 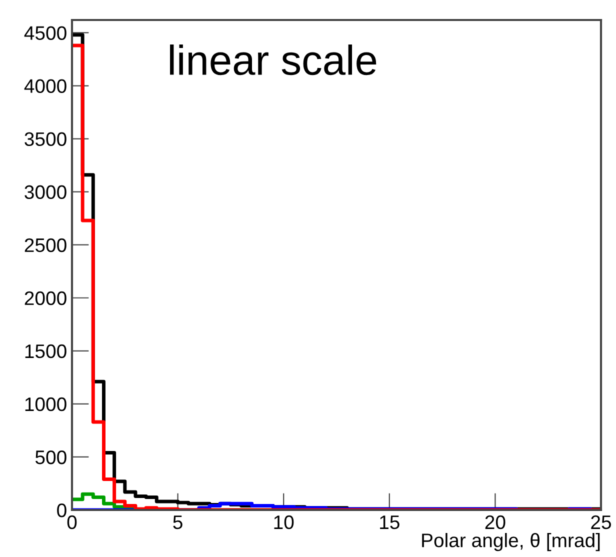 What do you see at coordinates (45, 245) in the screenshot?
I see `y-tick-label: 2500` at bounding box center [45, 245].